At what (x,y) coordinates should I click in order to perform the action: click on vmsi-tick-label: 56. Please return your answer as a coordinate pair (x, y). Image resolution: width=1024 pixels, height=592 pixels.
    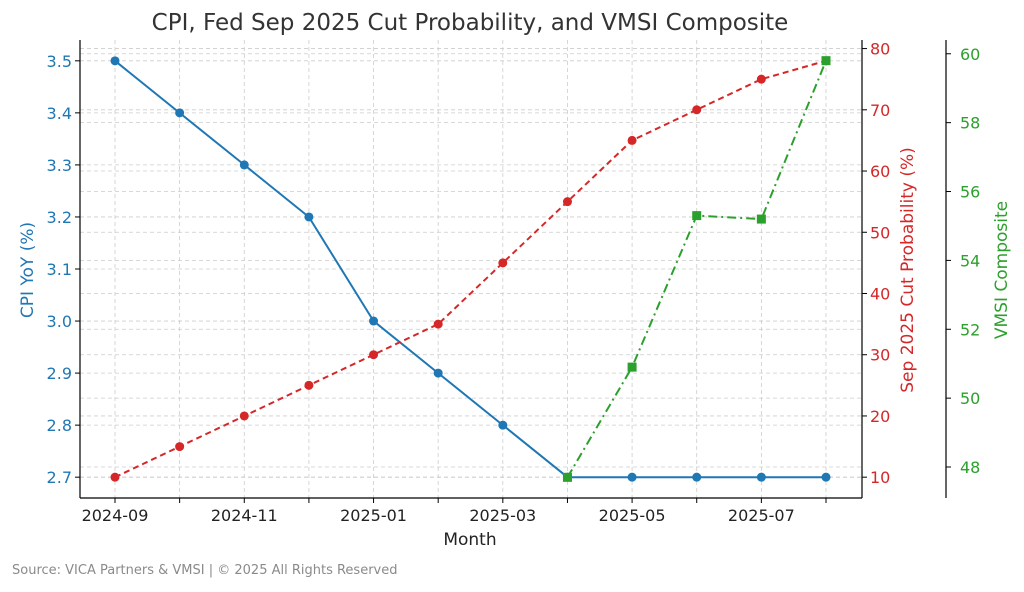
    Looking at the image, I should click on (970, 192).